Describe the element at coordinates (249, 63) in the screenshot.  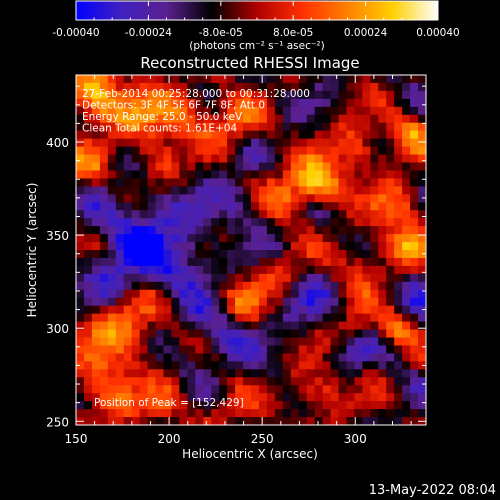
I see `chart-title: Reconstructed RHESSI Image` at that location.